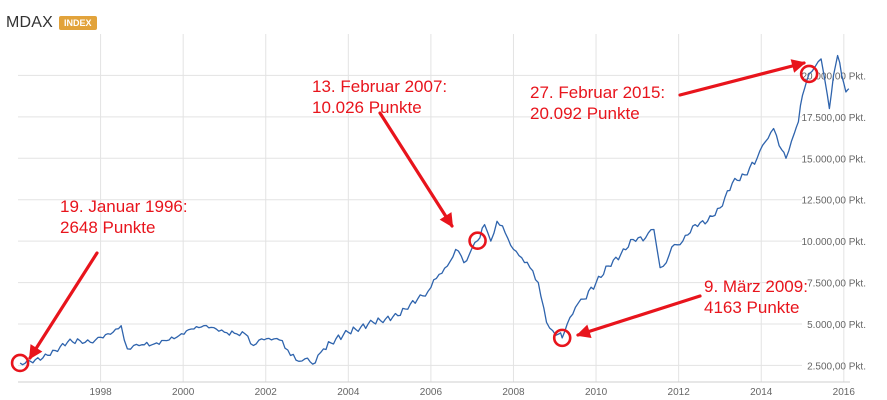 This screenshot has width=887, height=400. What do you see at coordinates (836, 325) in the screenshot?
I see `y-tick-label: 5.000,00 Pkt.` at bounding box center [836, 325].